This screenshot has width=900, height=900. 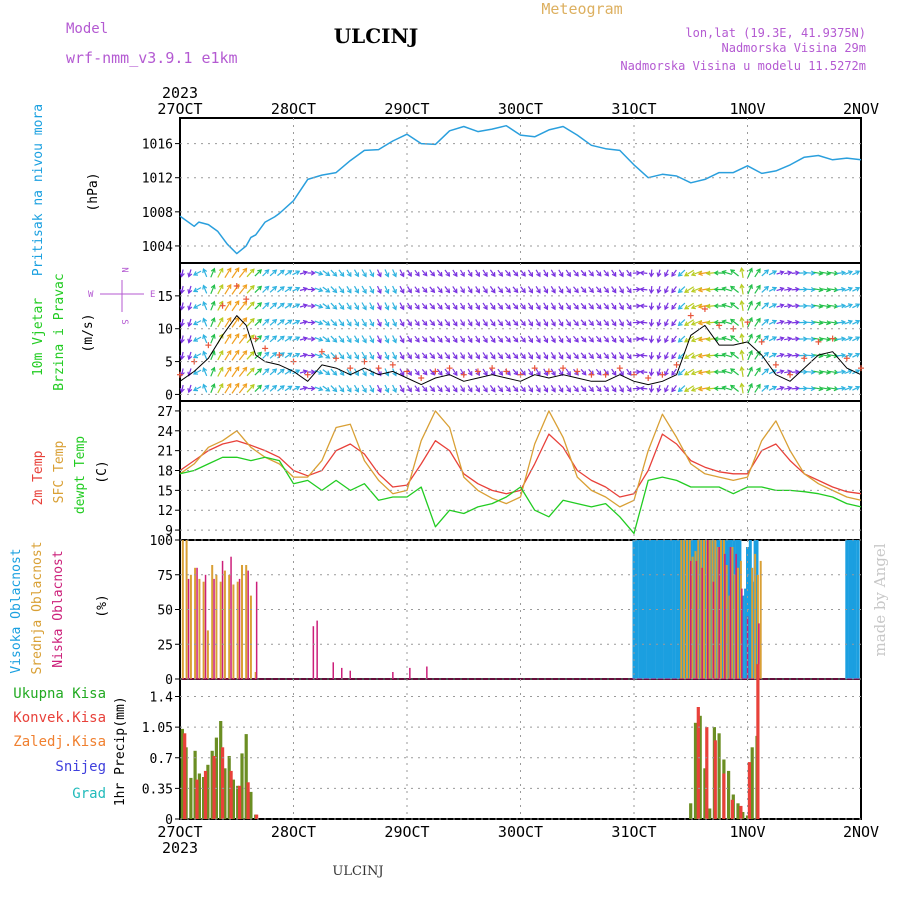 What do you see at coordinates (188, 628) in the screenshot?
I see `low-cloud-bar` at bounding box center [188, 628].